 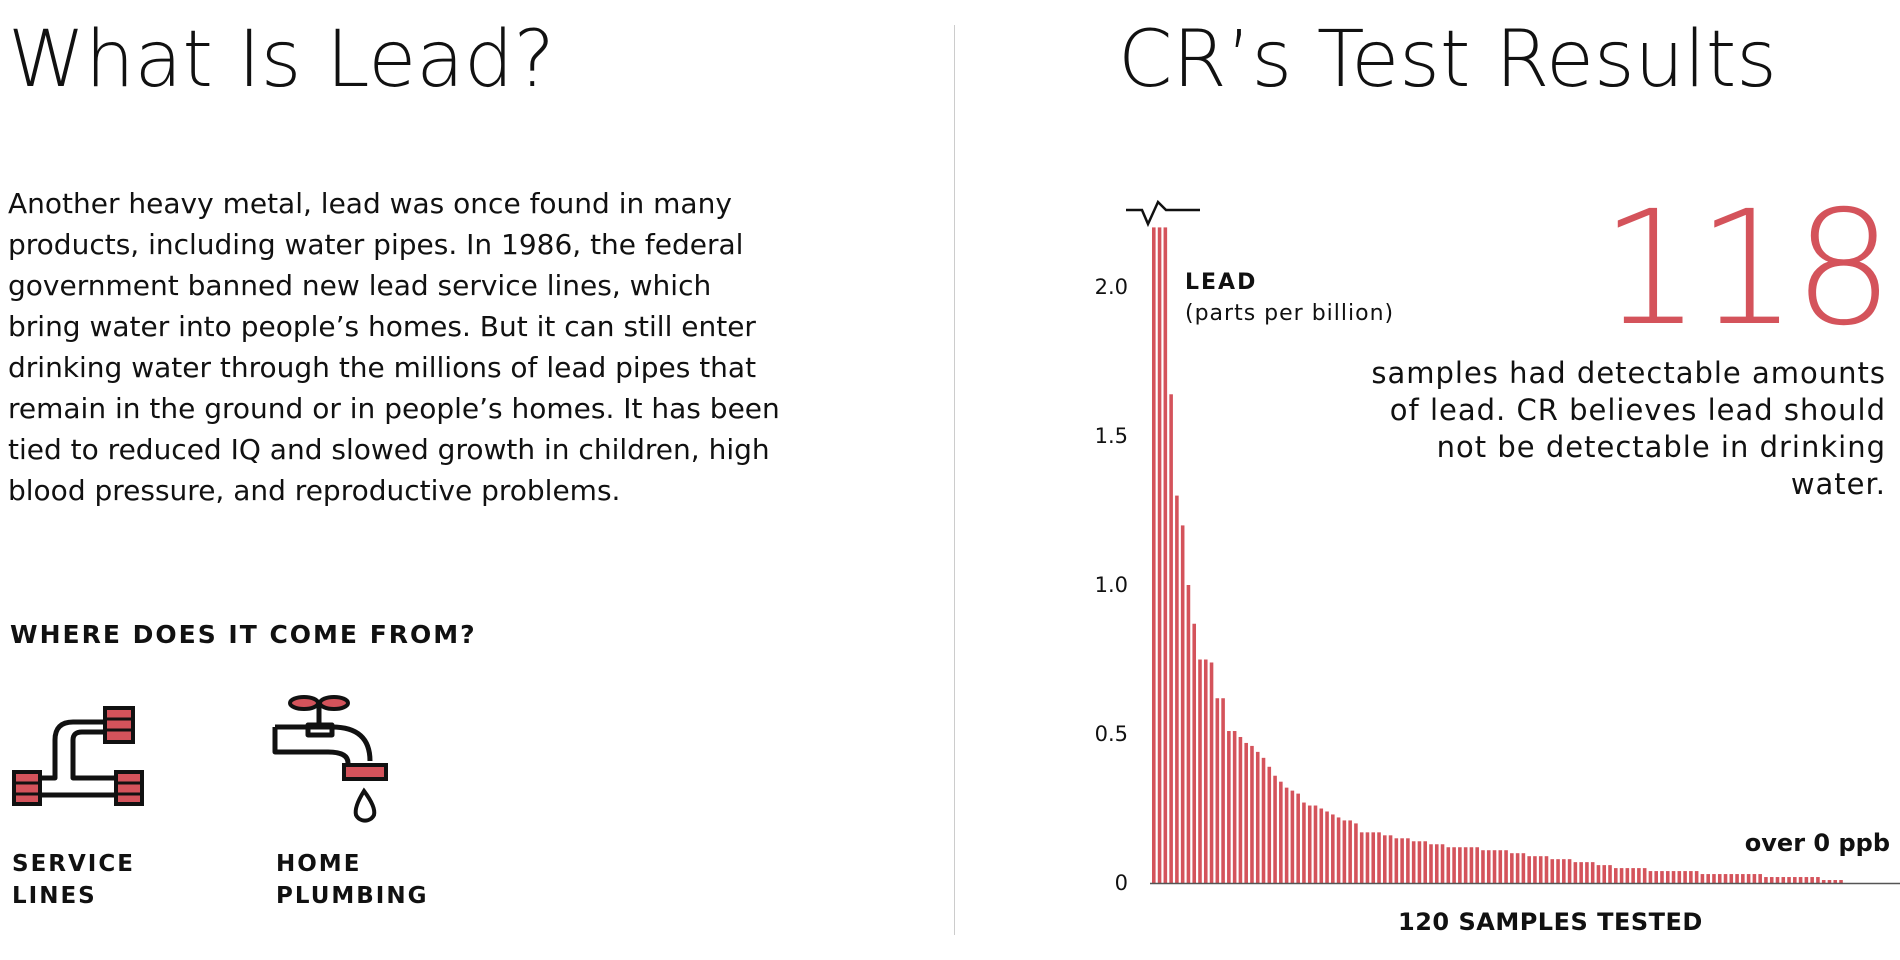 What do you see at coordinates (54, 896) in the screenshot?
I see `service-lines-label-line2: LINES` at bounding box center [54, 896].